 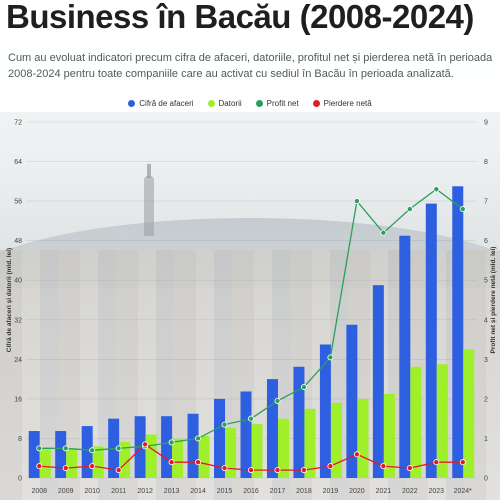 I want to click on legend-swatch-profit-net, so click(x=259, y=103).